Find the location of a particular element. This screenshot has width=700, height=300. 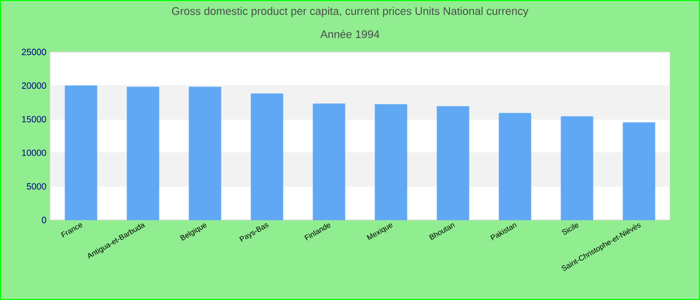

y-tick-label: 0 is located at coordinates (44, 220).